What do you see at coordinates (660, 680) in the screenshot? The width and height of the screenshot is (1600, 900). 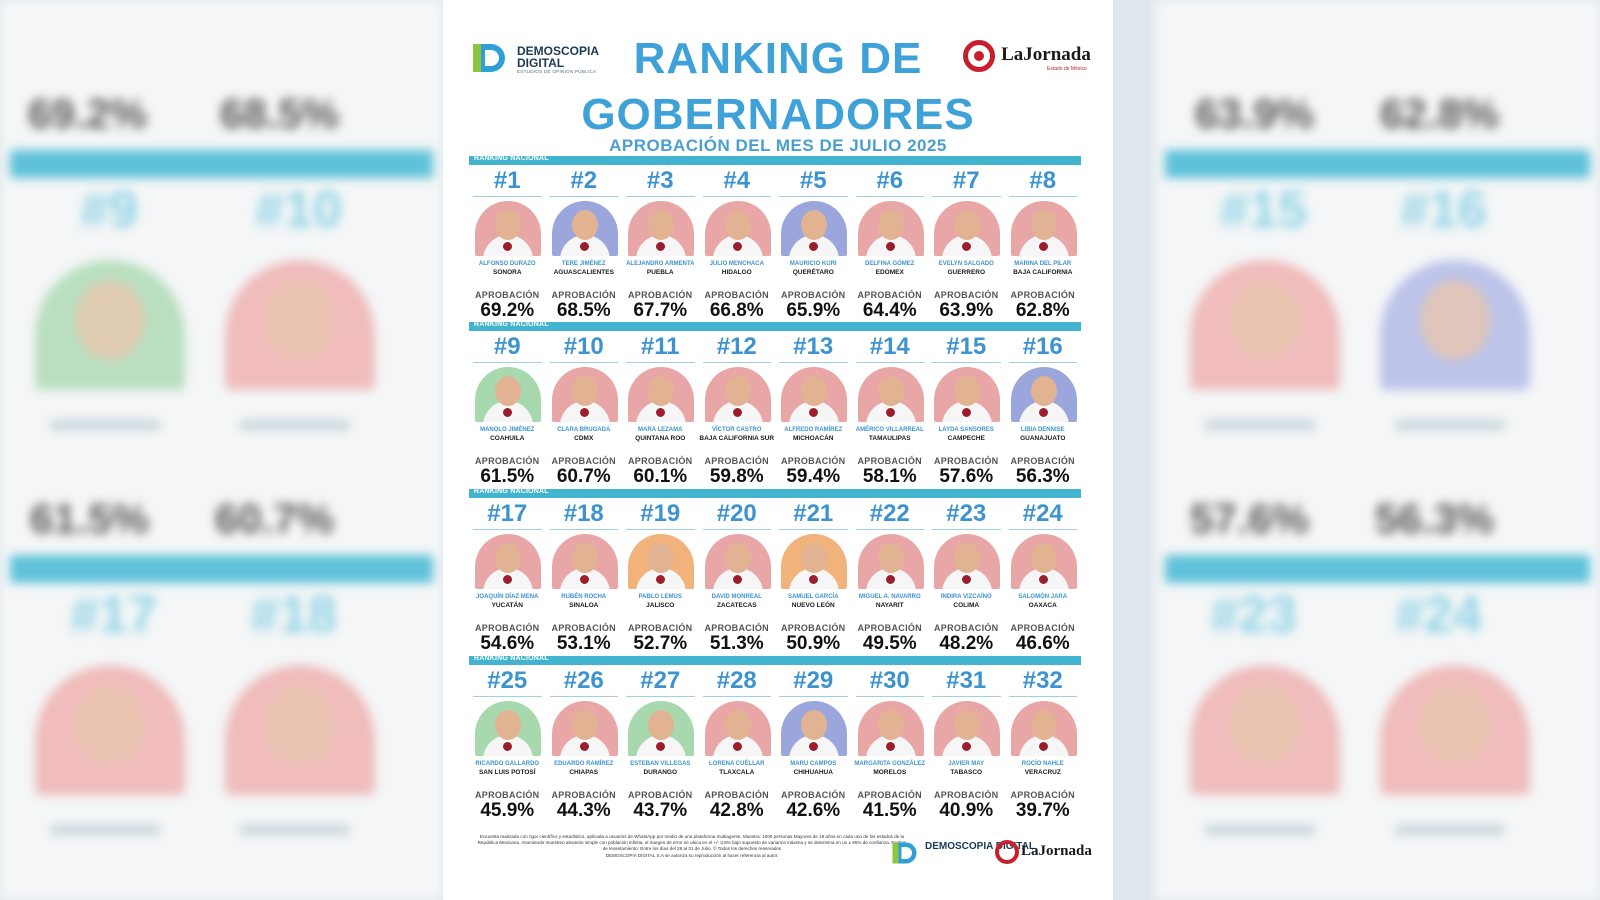 I see `rank-number: #27` at bounding box center [660, 680].